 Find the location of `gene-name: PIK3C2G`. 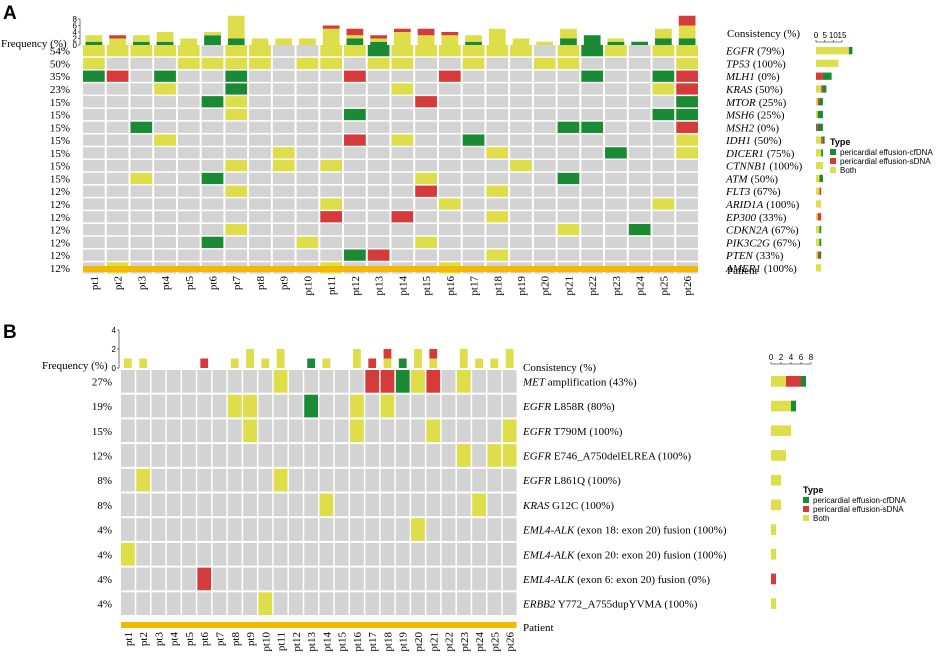

gene-name: PIK3C2G is located at coordinates (747, 243).